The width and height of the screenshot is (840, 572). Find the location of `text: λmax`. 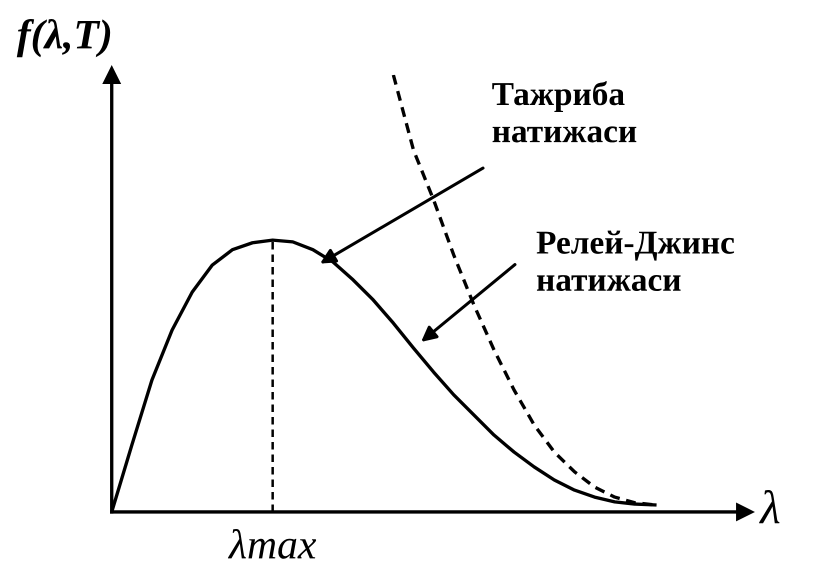

text: λmax is located at coordinates (272, 543).